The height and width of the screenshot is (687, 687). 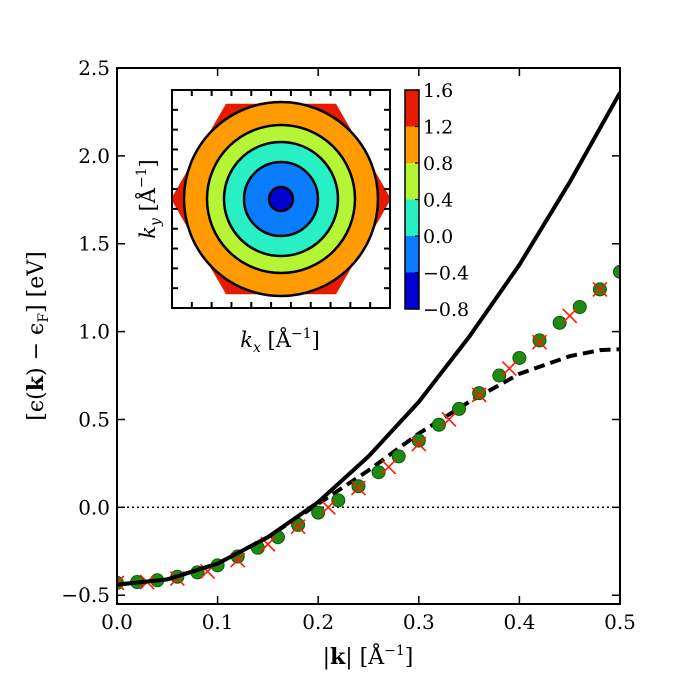 What do you see at coordinates (149, 199) in the screenshot?
I see `inset-y-axis-label: ky [Å−1]` at bounding box center [149, 199].